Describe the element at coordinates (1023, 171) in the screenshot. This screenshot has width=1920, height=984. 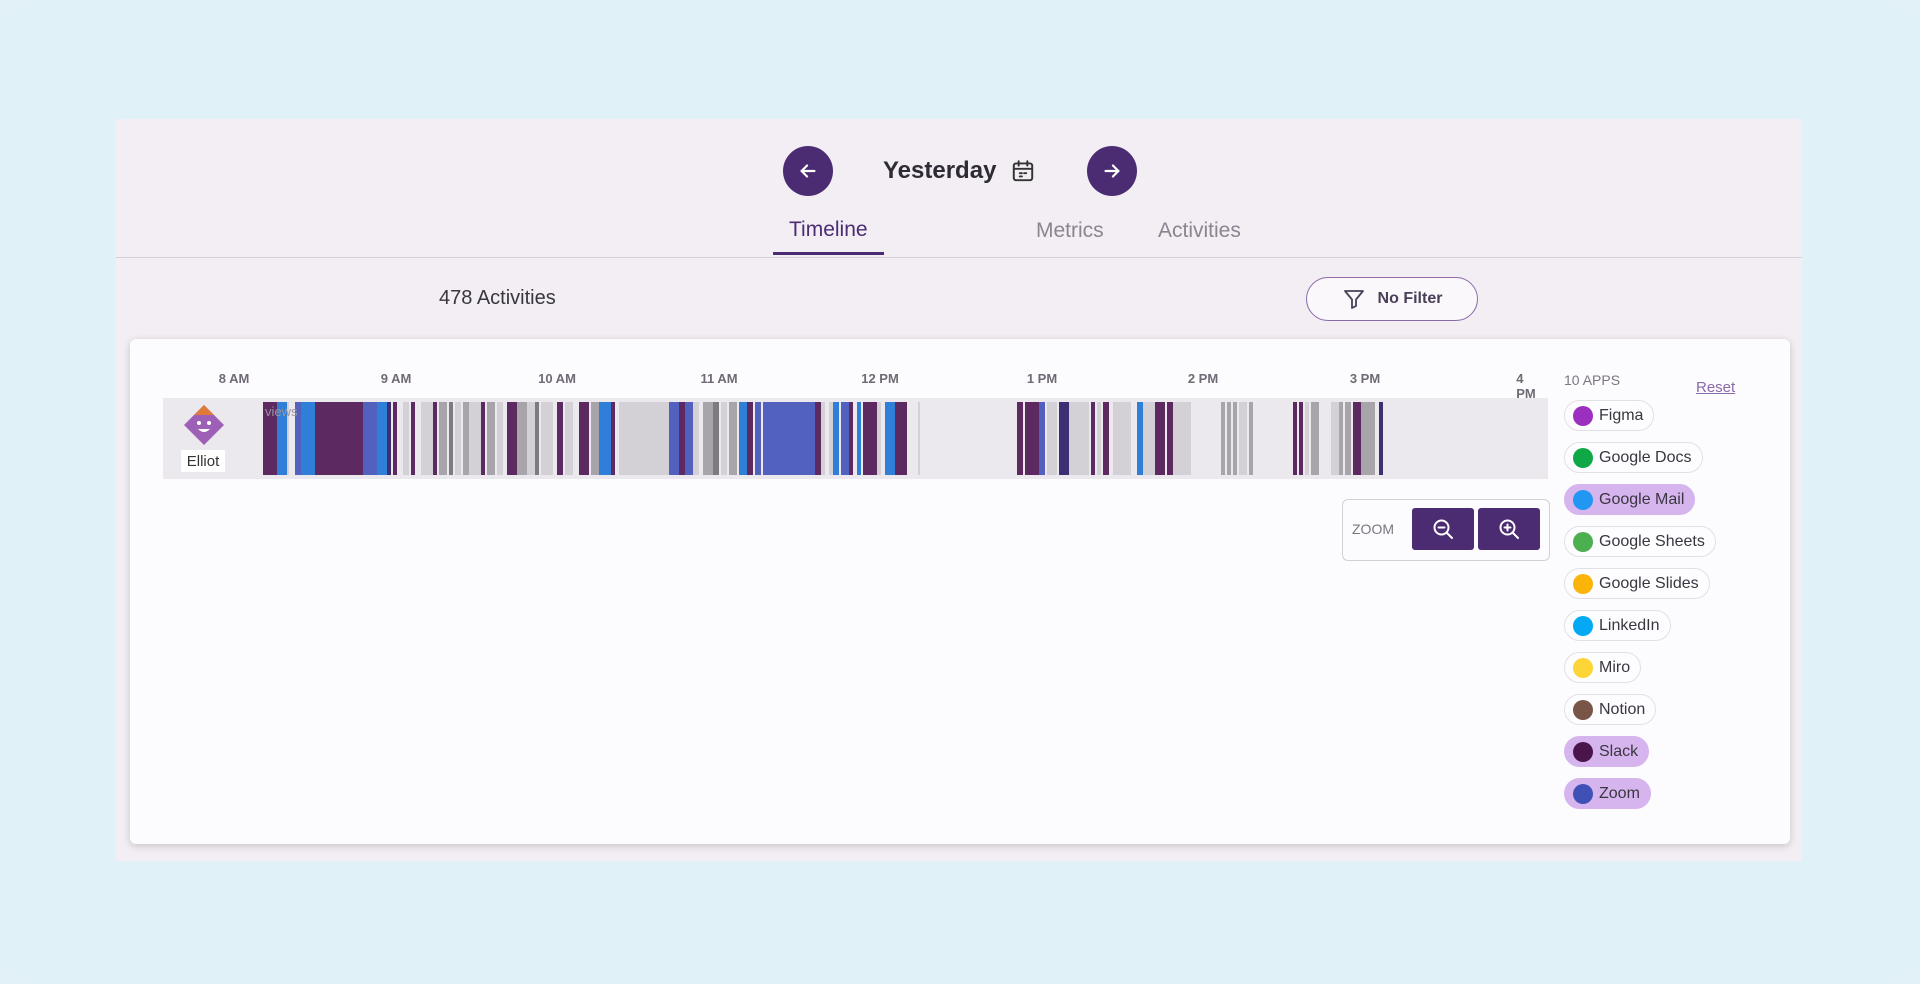
I see `calendar-icon` at that location.